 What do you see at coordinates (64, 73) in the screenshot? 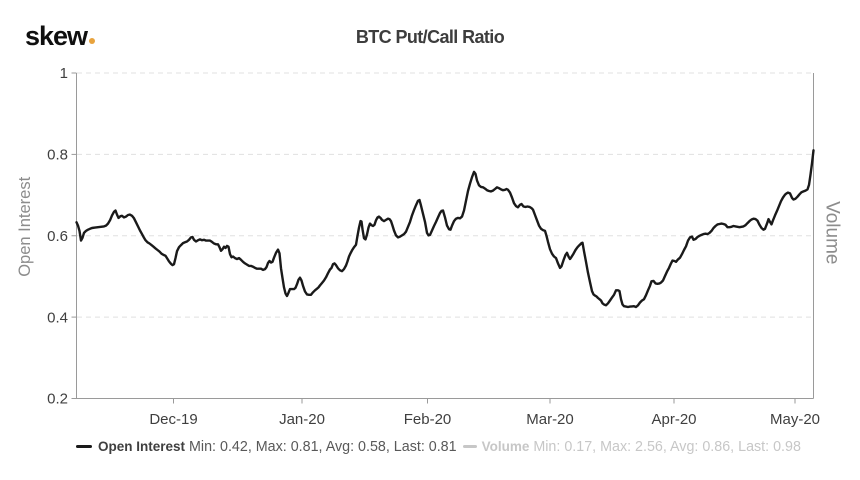
I see `svg-text: 1` at bounding box center [64, 73].